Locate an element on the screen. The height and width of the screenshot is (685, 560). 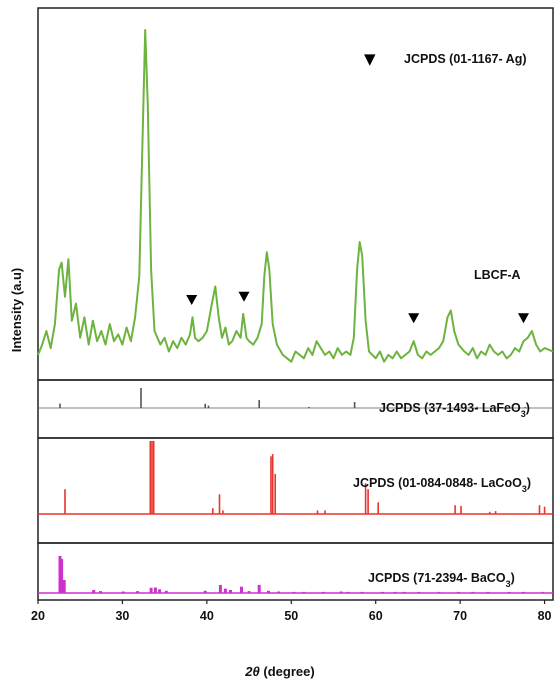
x-axis-label: 2θ (degree) is located at coordinates (279, 671).